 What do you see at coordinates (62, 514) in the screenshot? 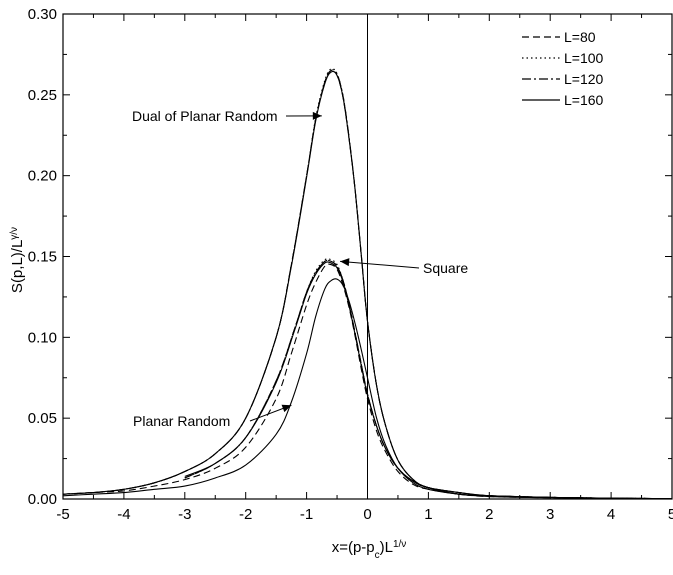
I see `x-tick-label: -5` at bounding box center [62, 514].